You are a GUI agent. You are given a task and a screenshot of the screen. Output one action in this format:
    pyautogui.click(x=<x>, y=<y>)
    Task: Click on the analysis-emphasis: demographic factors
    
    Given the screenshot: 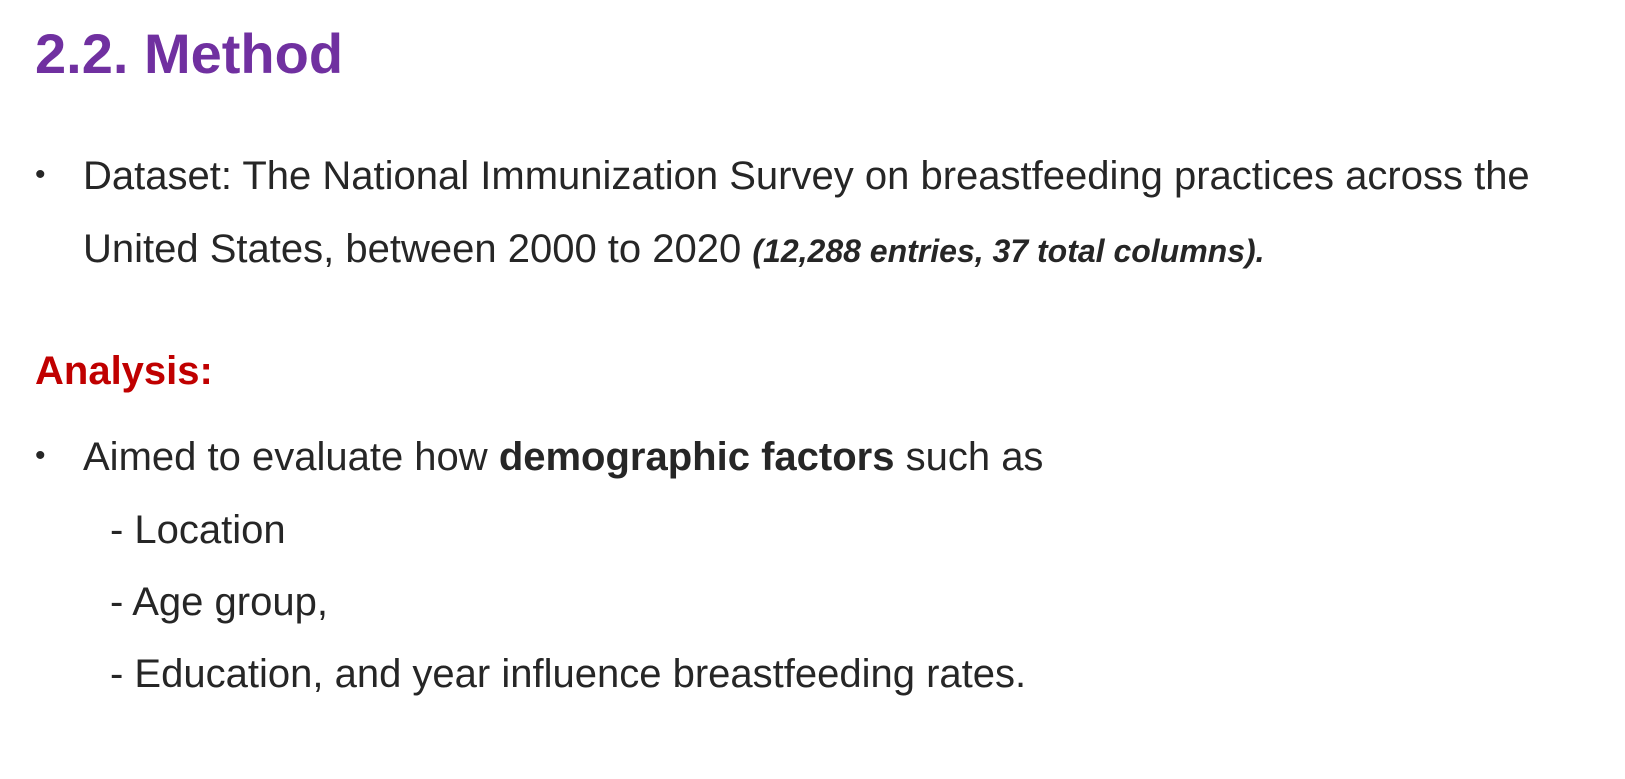 What is the action you would take?
    pyautogui.click(x=696, y=457)
    